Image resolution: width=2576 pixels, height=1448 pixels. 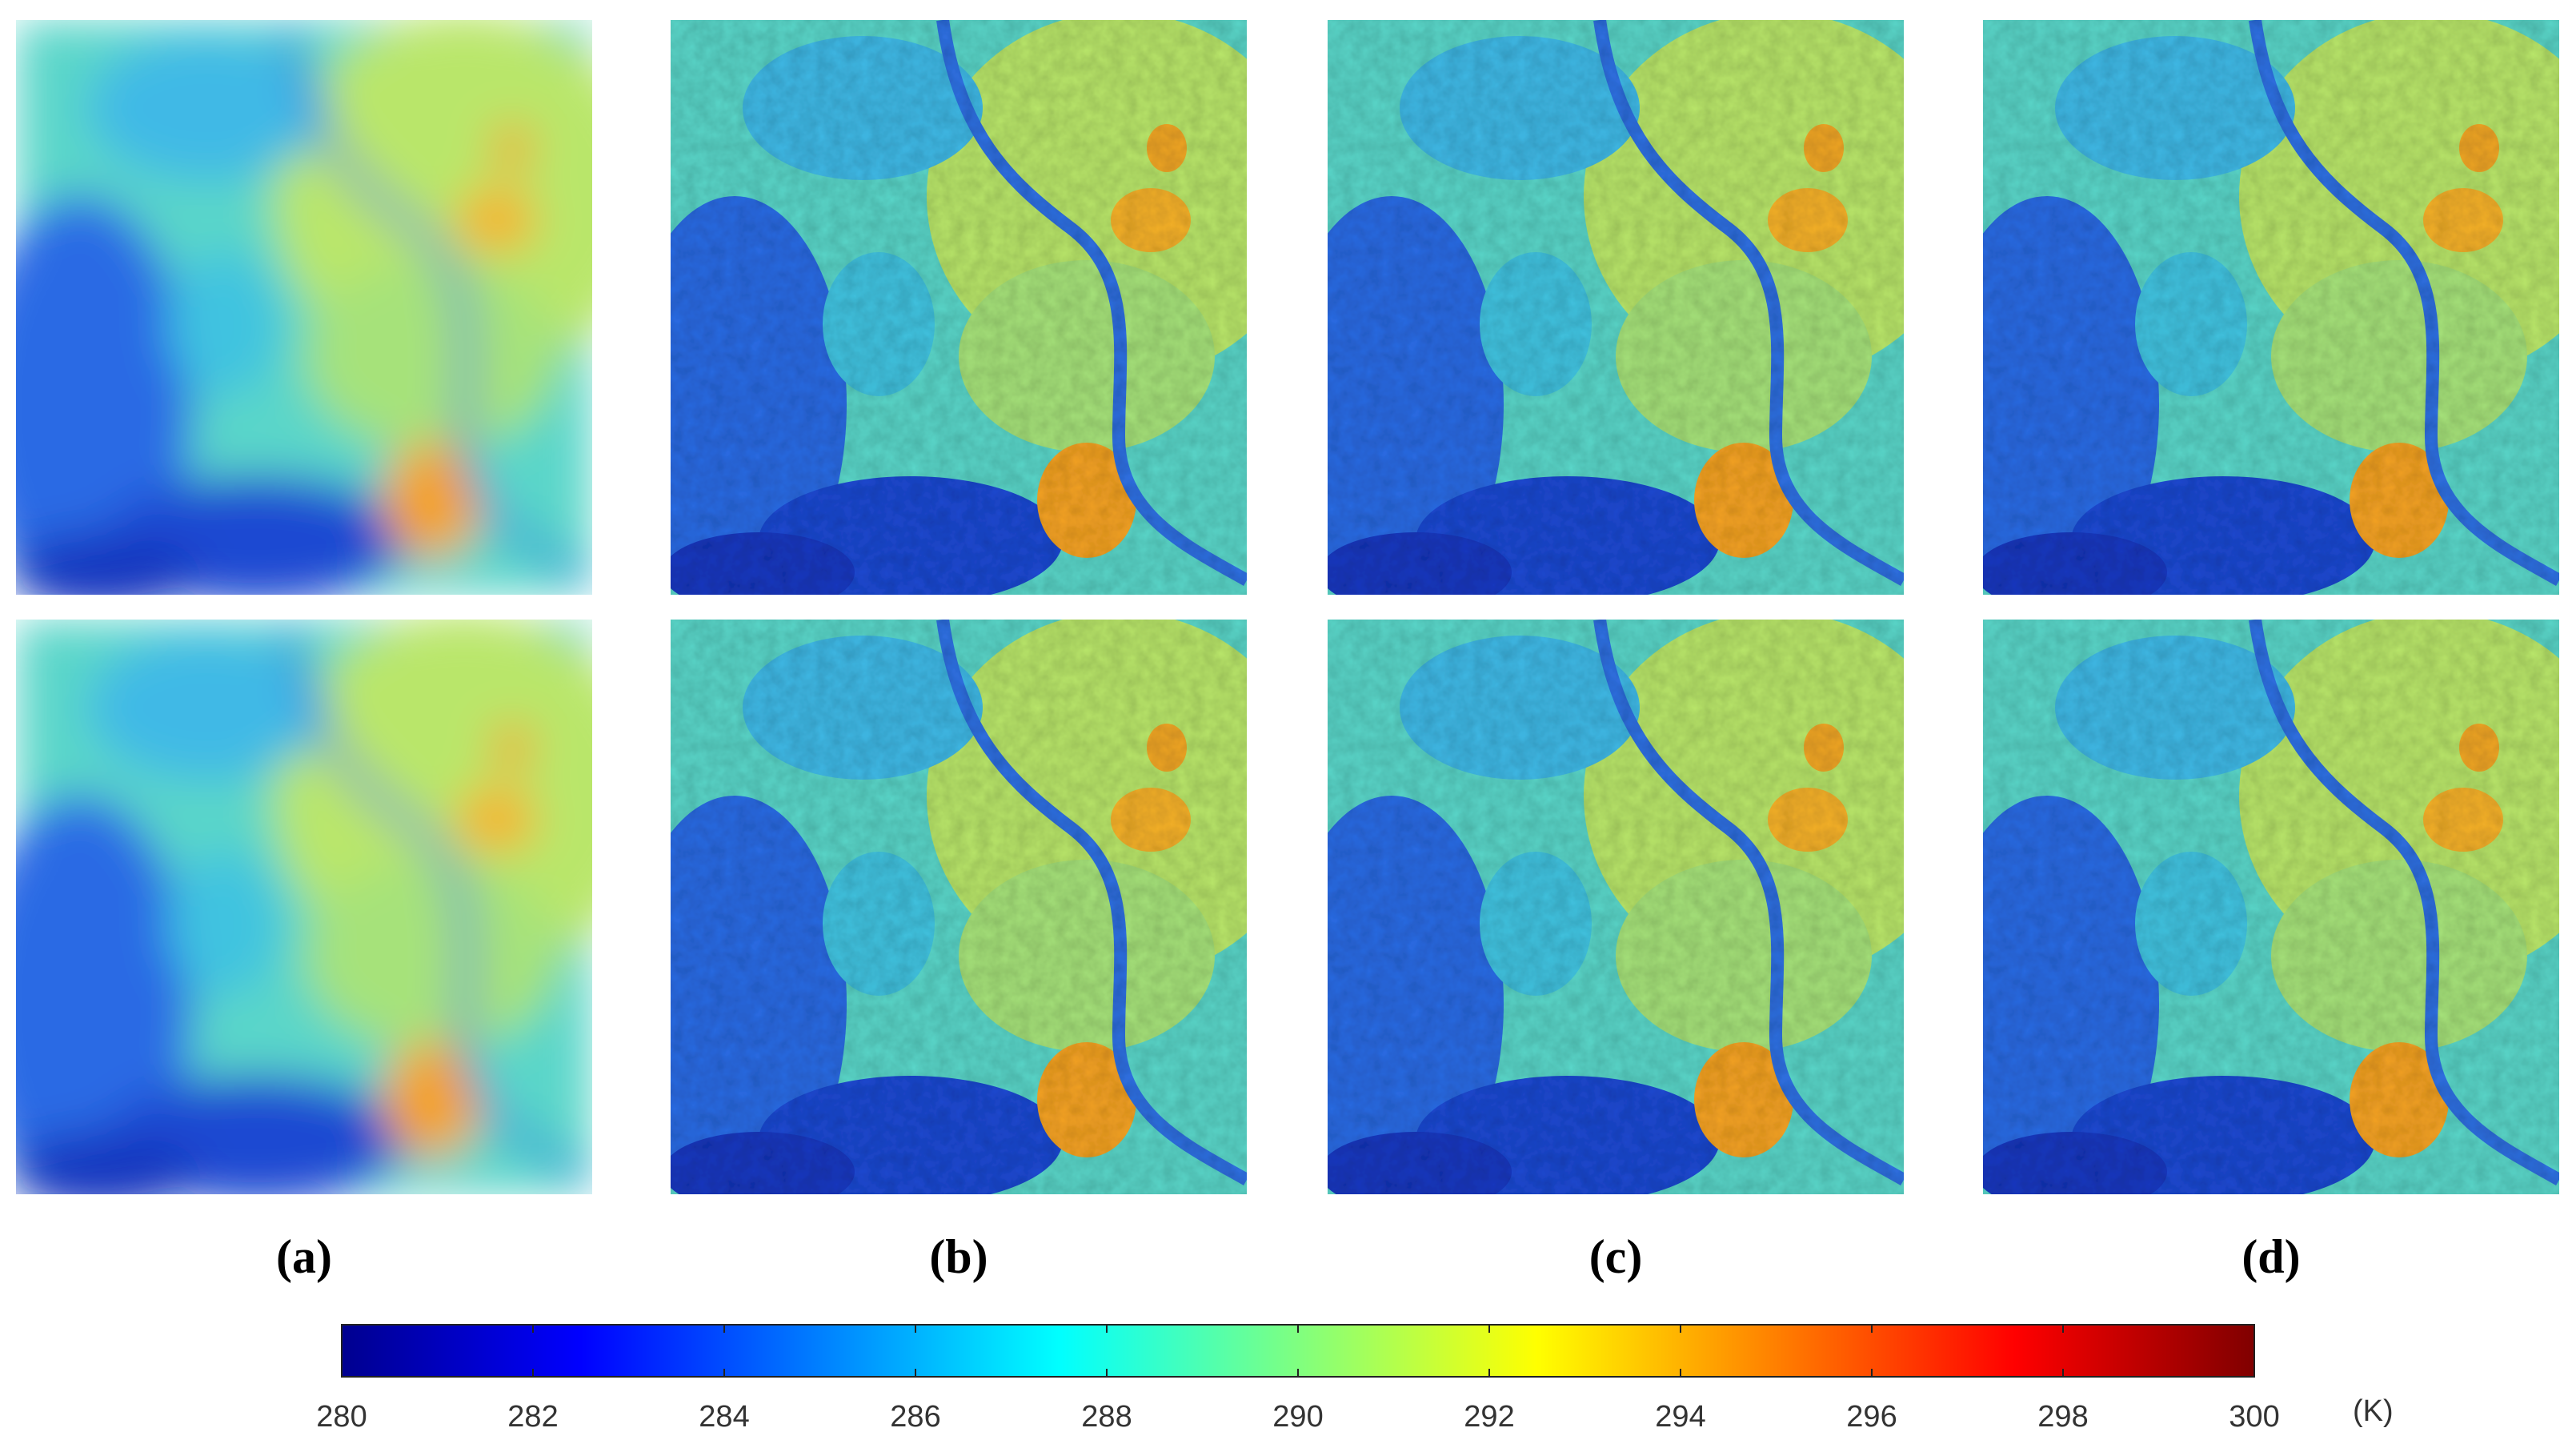 I want to click on tick-label: 294, so click(x=1680, y=1417).